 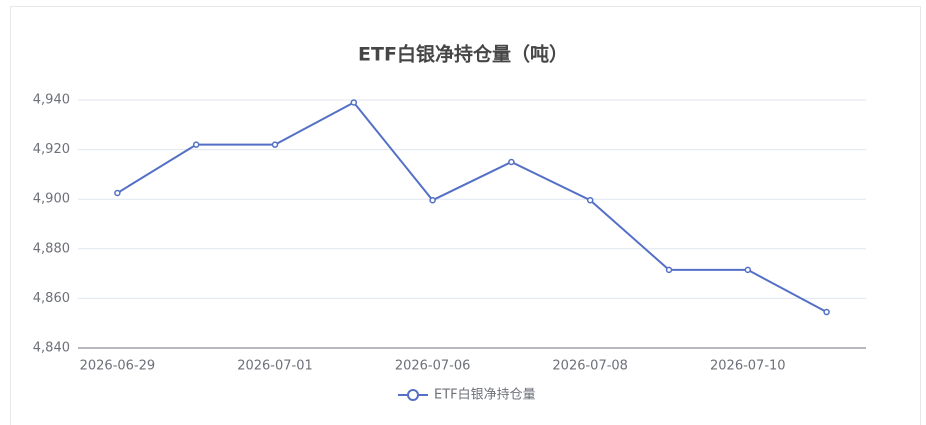 I want to click on legend-marker, so click(x=413, y=395).